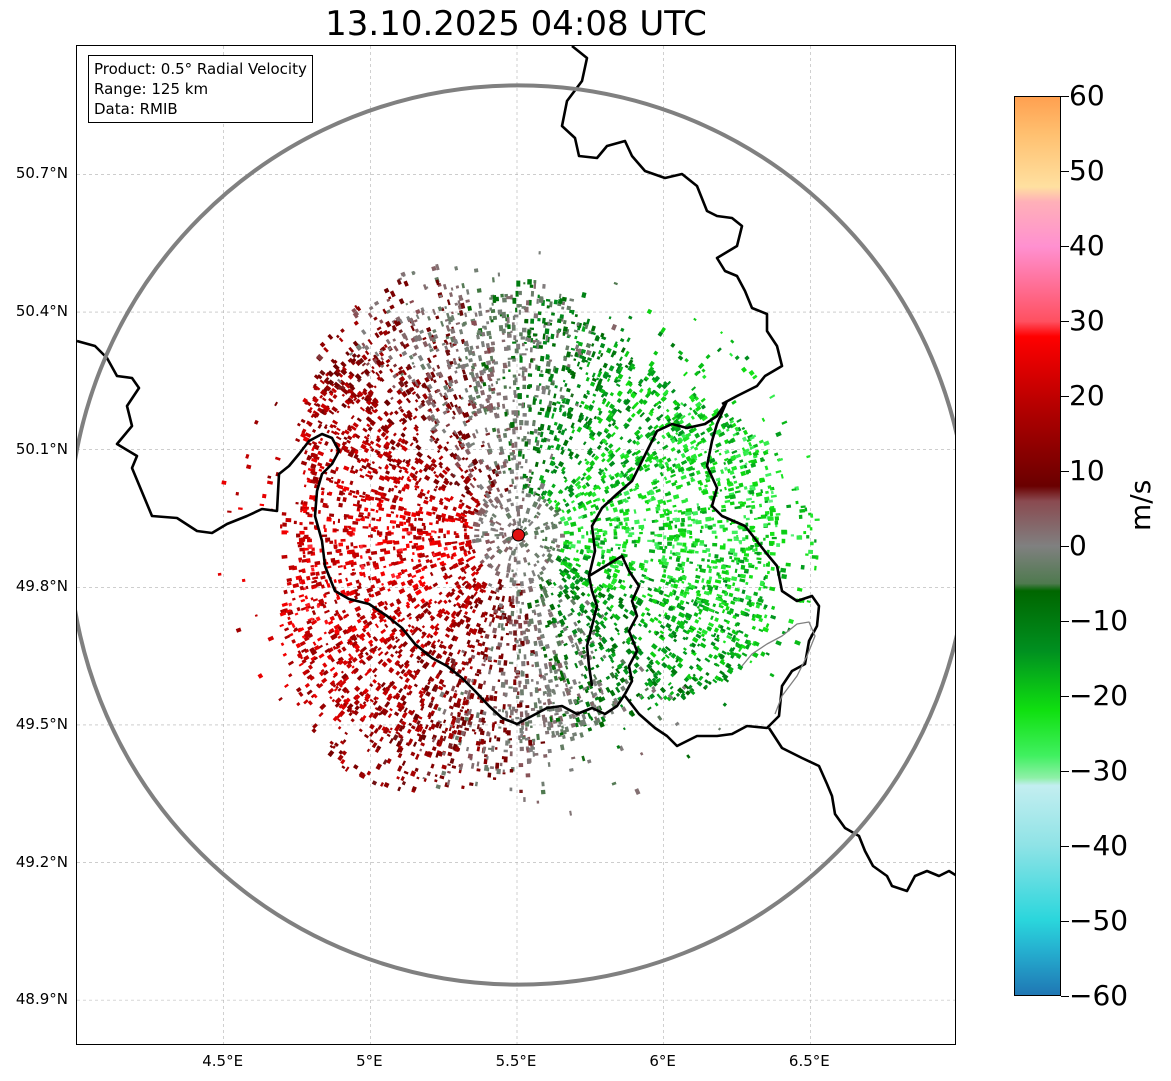 The width and height of the screenshot is (1171, 1081). Describe the element at coordinates (1087, 470) in the screenshot. I see `colorbar-tick-label: 10` at that location.